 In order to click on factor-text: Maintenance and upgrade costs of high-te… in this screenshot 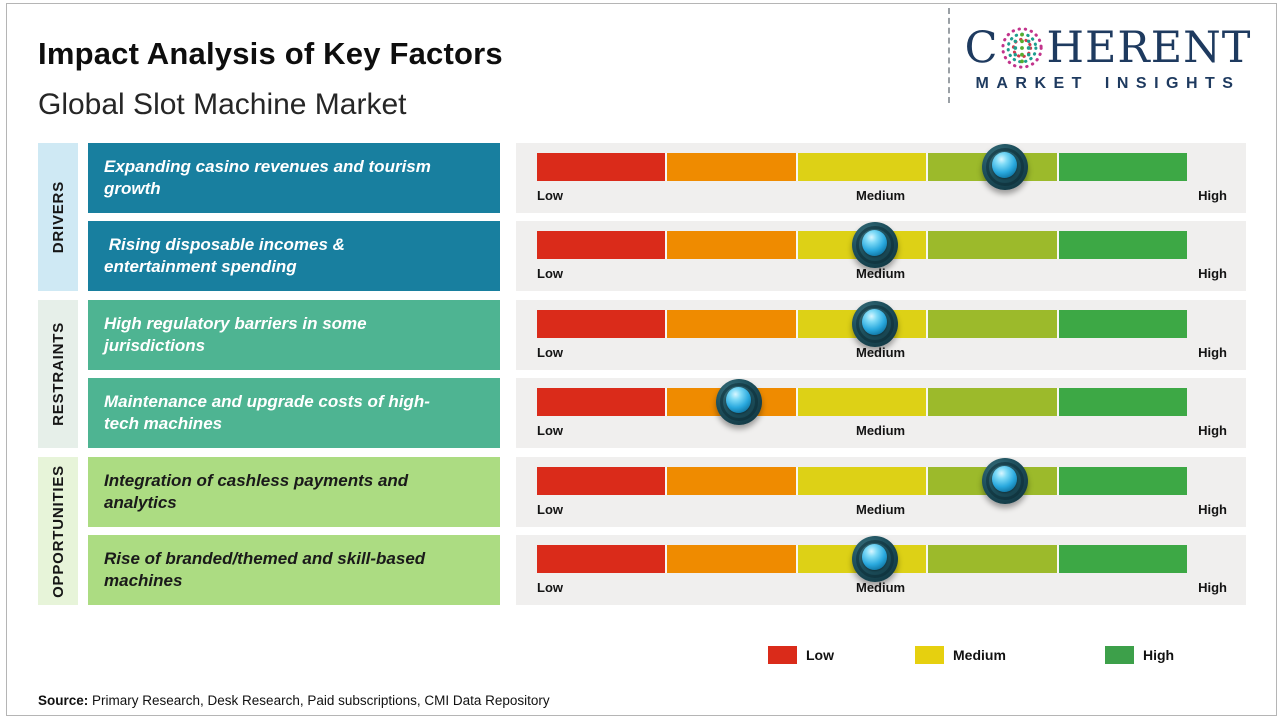, I will do `click(267, 412)`.